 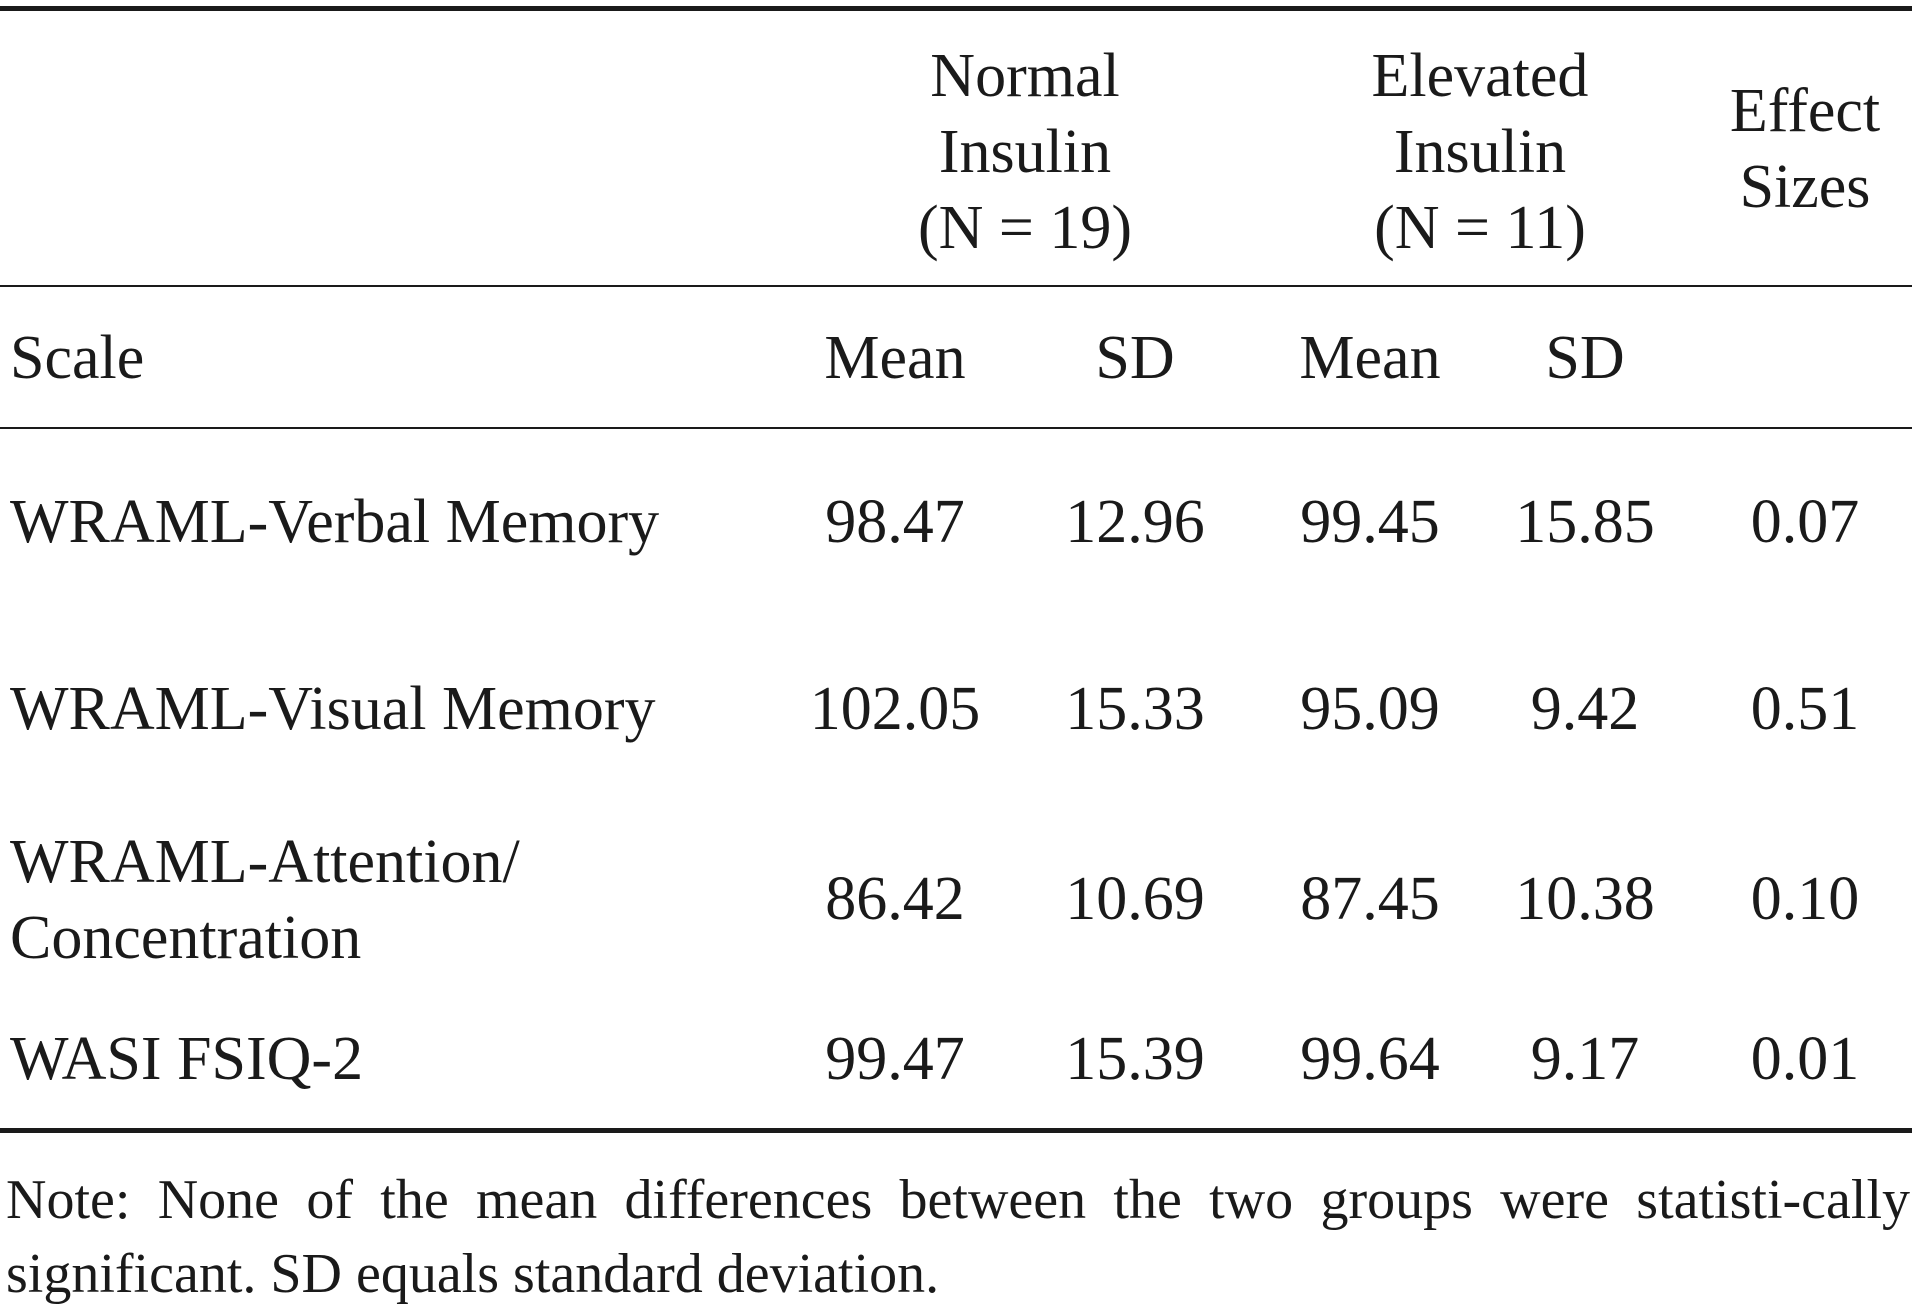 I want to click on group-header-elevated-insulin: Elevated Insulin (N = 11), so click(x=1480, y=152).